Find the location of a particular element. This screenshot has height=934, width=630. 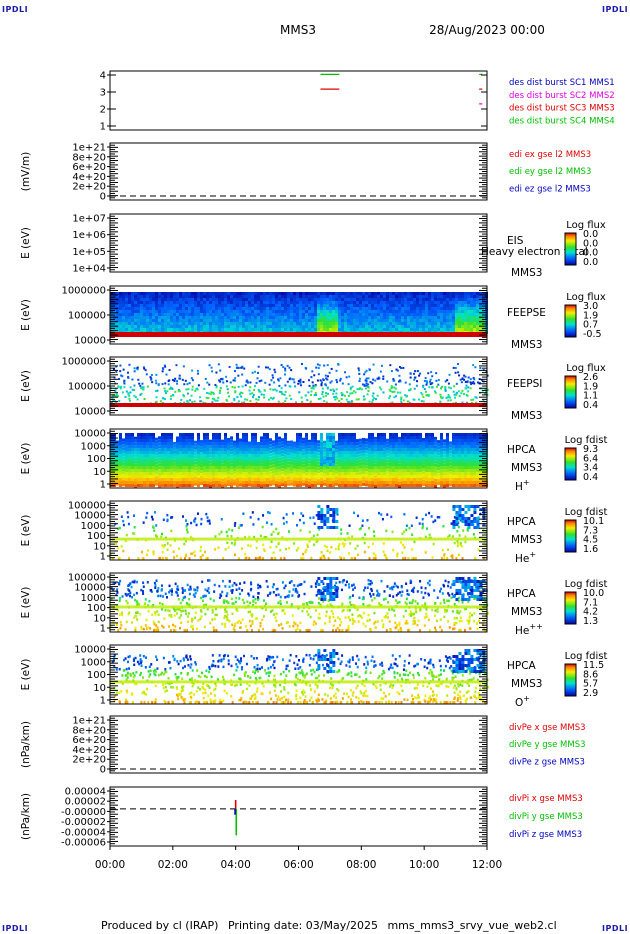

eis-tick-label: 1e+06 is located at coordinates (89, 235).